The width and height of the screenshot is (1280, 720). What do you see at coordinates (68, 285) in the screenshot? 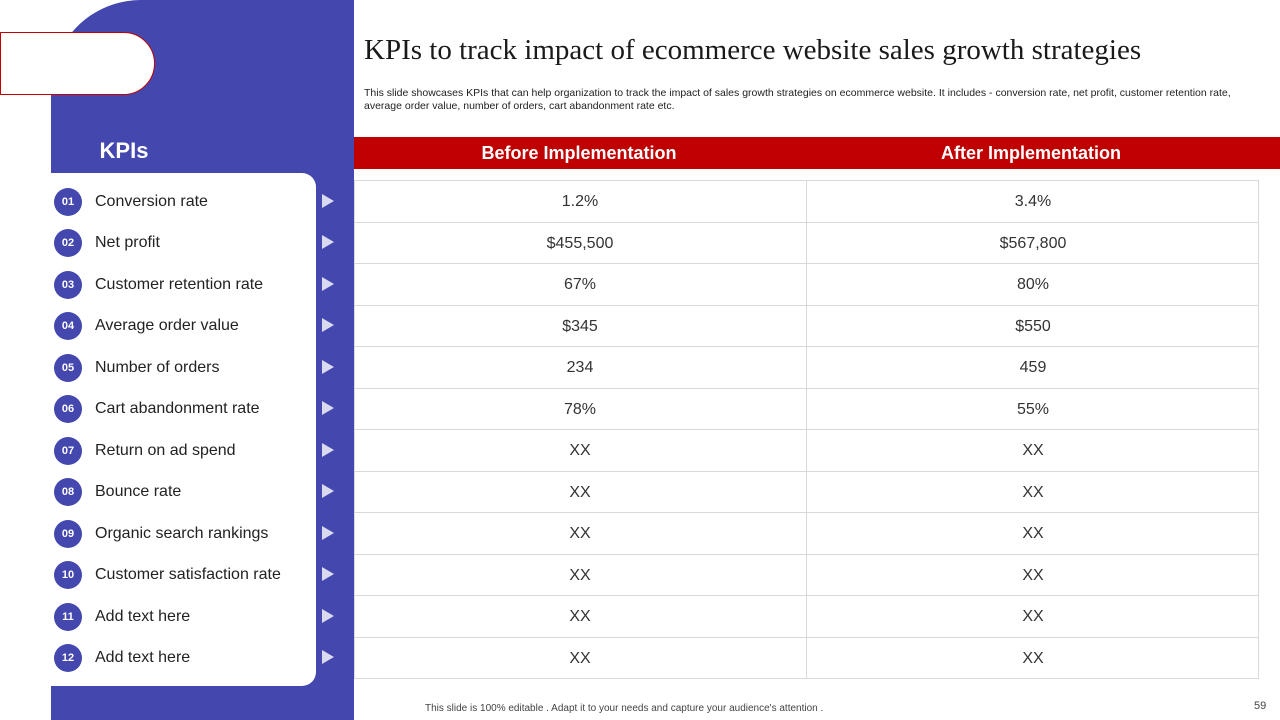
I see `kpi-number-badge: 03` at bounding box center [68, 285].